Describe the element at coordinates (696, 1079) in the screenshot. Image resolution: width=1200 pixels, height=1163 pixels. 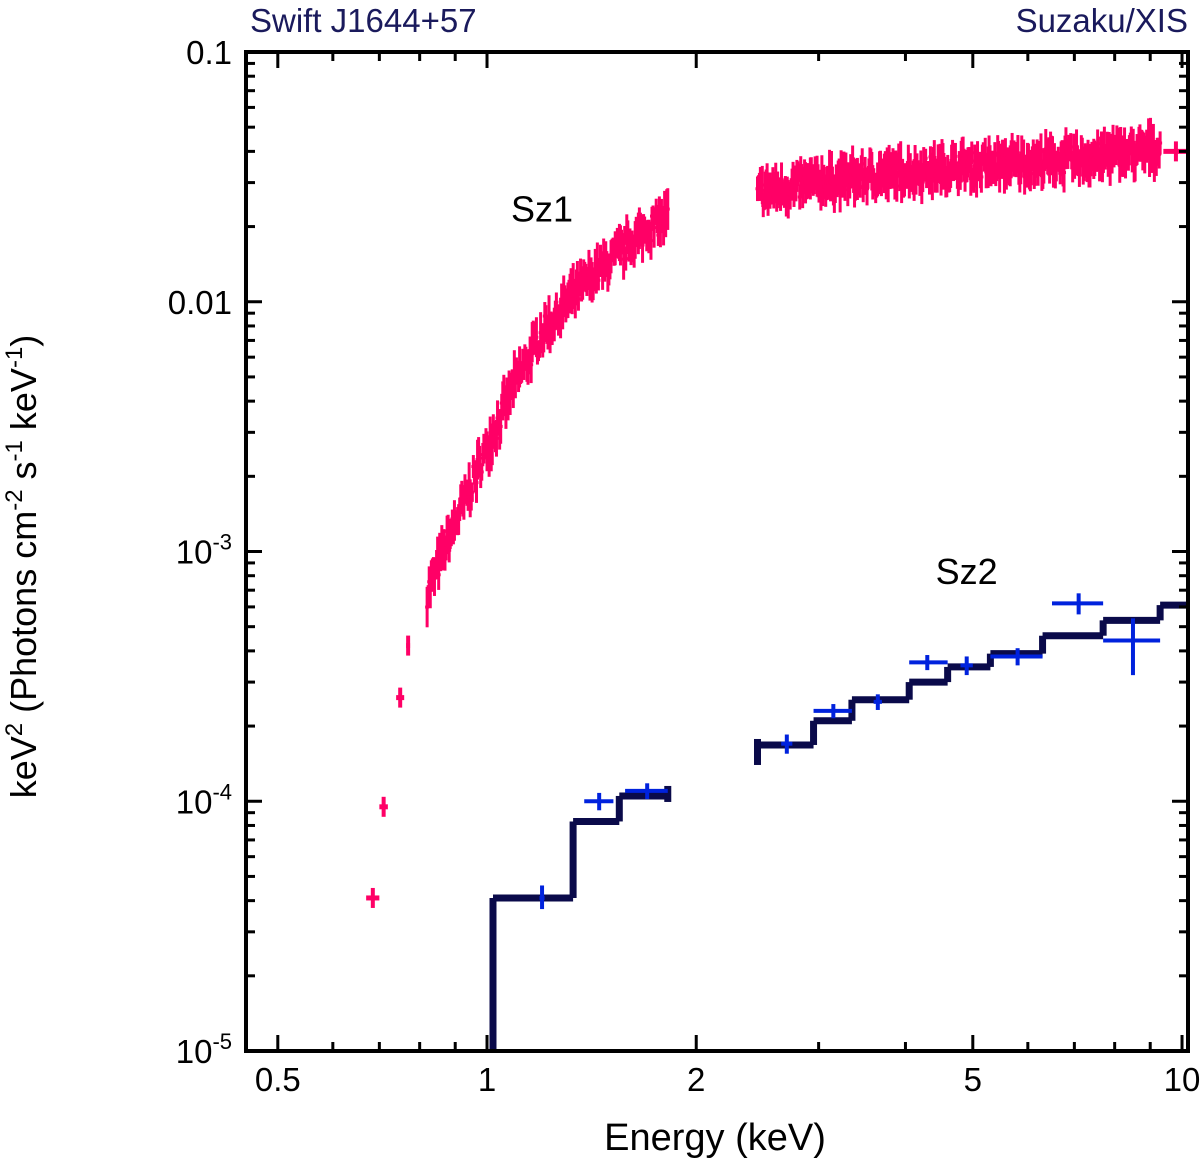
I see `x-tick-label: 2` at that location.